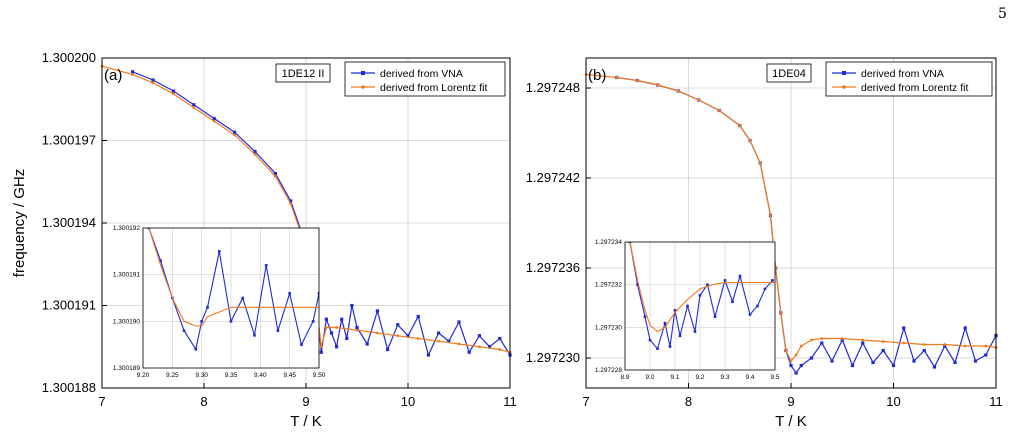 This screenshot has width=1018, height=437. I want to click on inset-x-tick-label: 9.35, so click(231, 375).